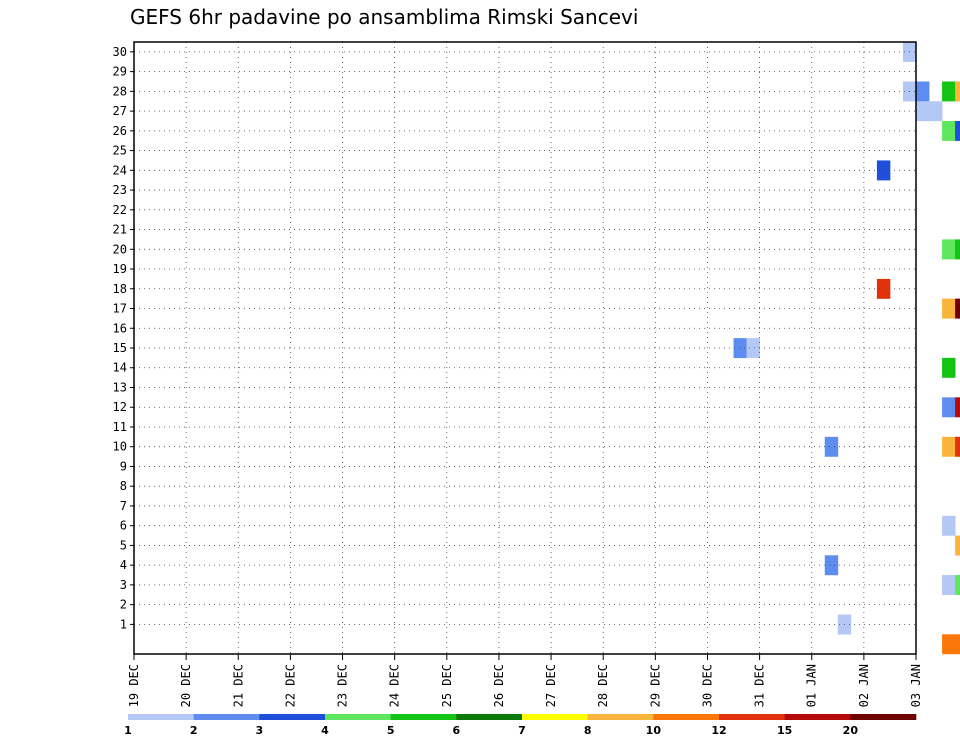 This screenshot has width=960, height=742. Describe the element at coordinates (120, 269) in the screenshot. I see `y-tick-label: 19` at that location.